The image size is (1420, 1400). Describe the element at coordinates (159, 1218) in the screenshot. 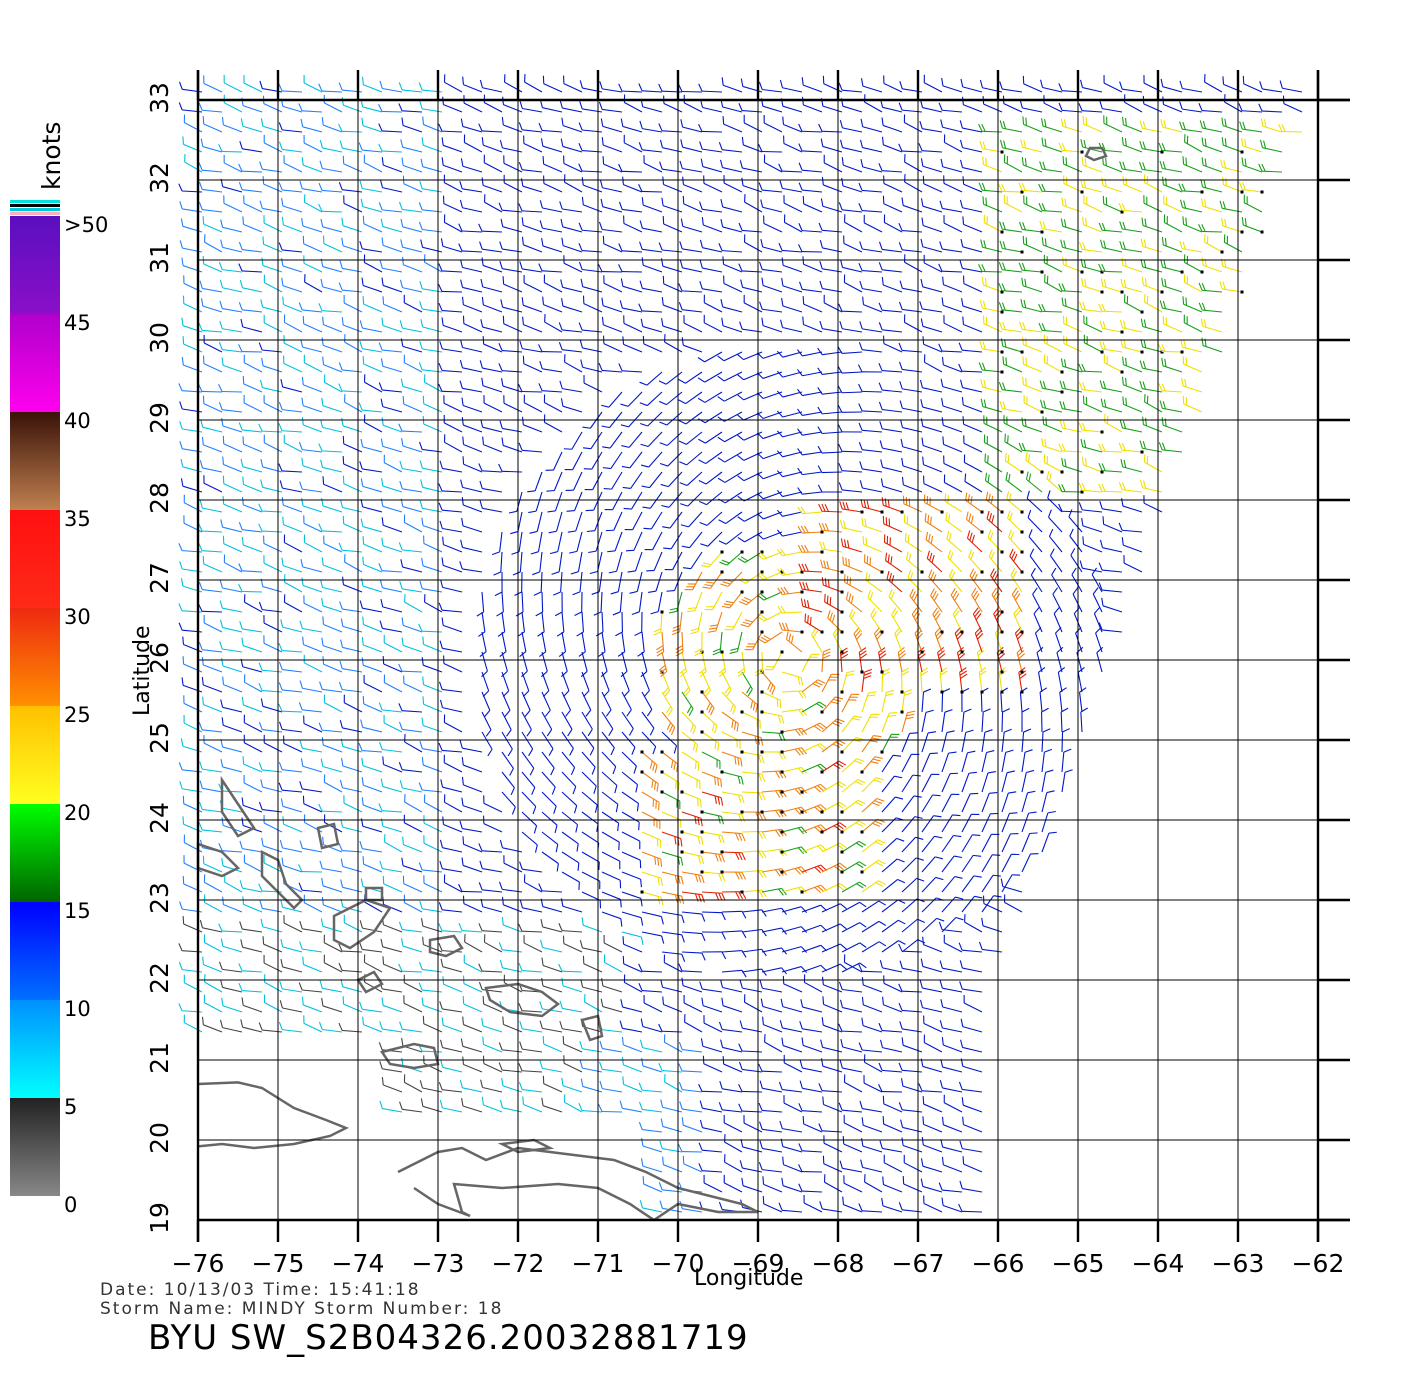

I see `lat-tick-label: 19` at that location.